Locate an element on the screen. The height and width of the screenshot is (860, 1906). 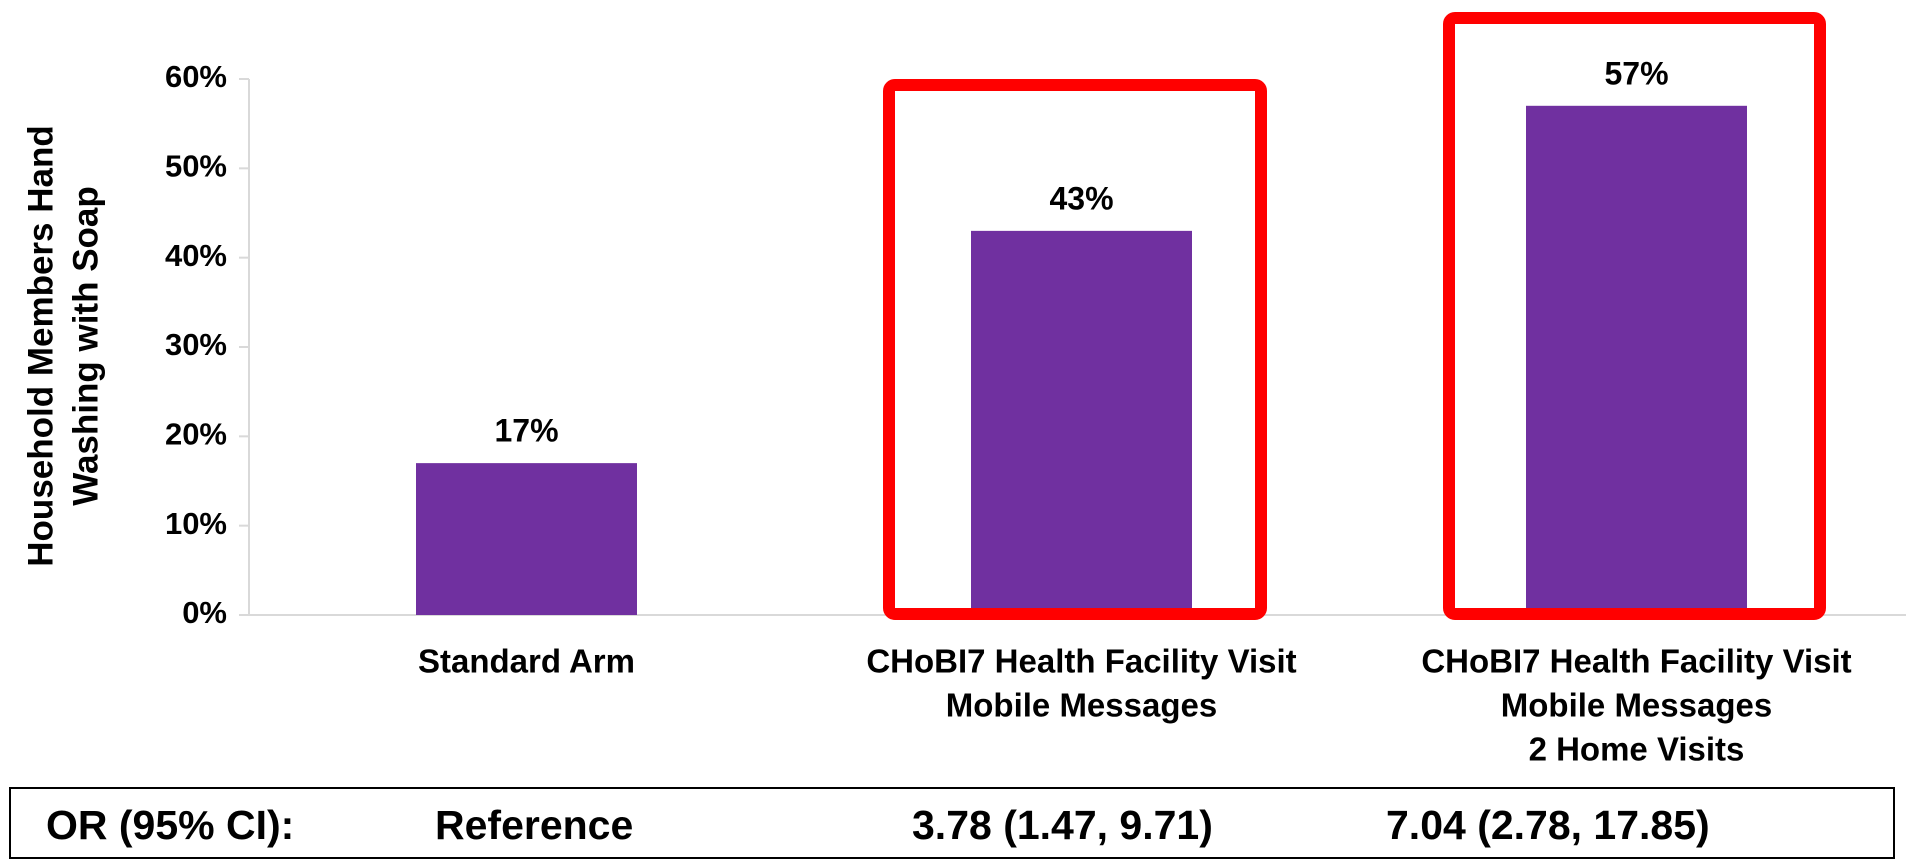
y-tick-label: 20% is located at coordinates (196, 434).